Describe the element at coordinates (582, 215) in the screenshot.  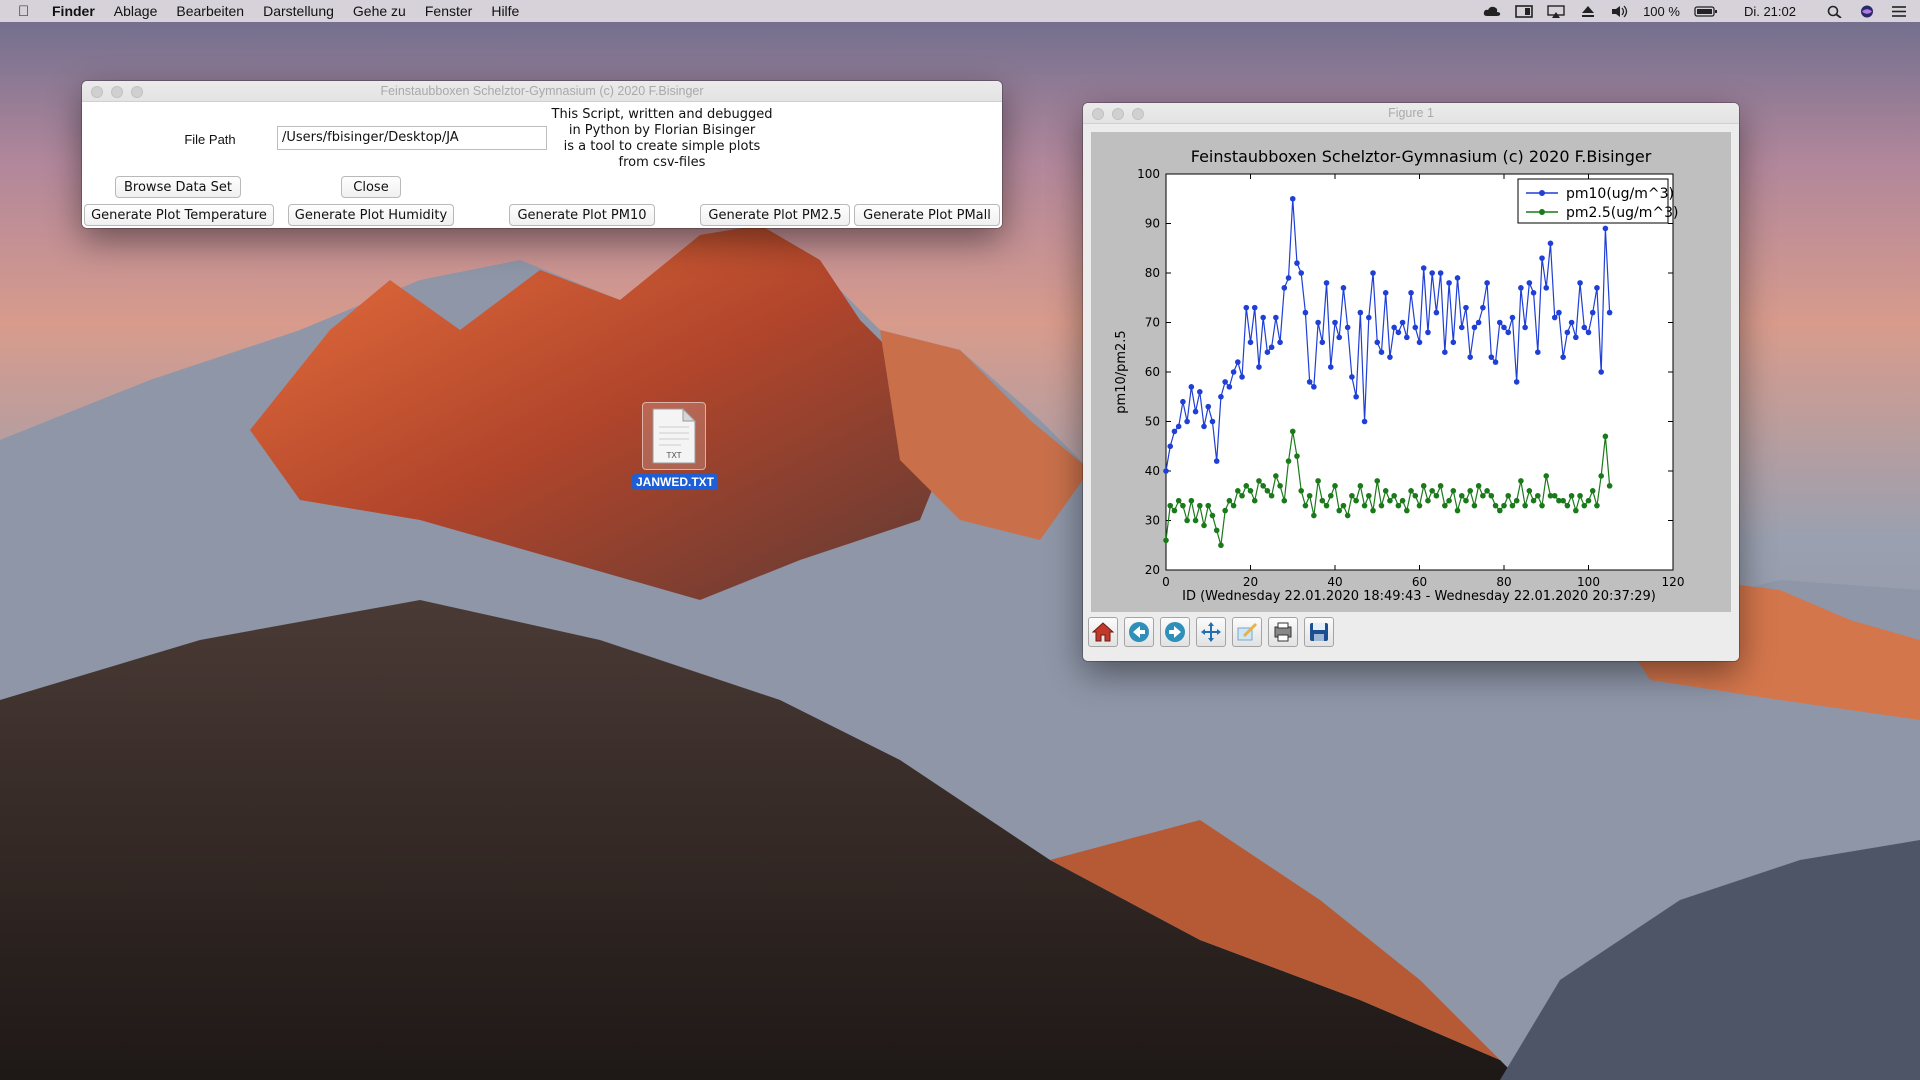
I see `generate-plot-pm10-button: Generate Plot PM10` at that location.